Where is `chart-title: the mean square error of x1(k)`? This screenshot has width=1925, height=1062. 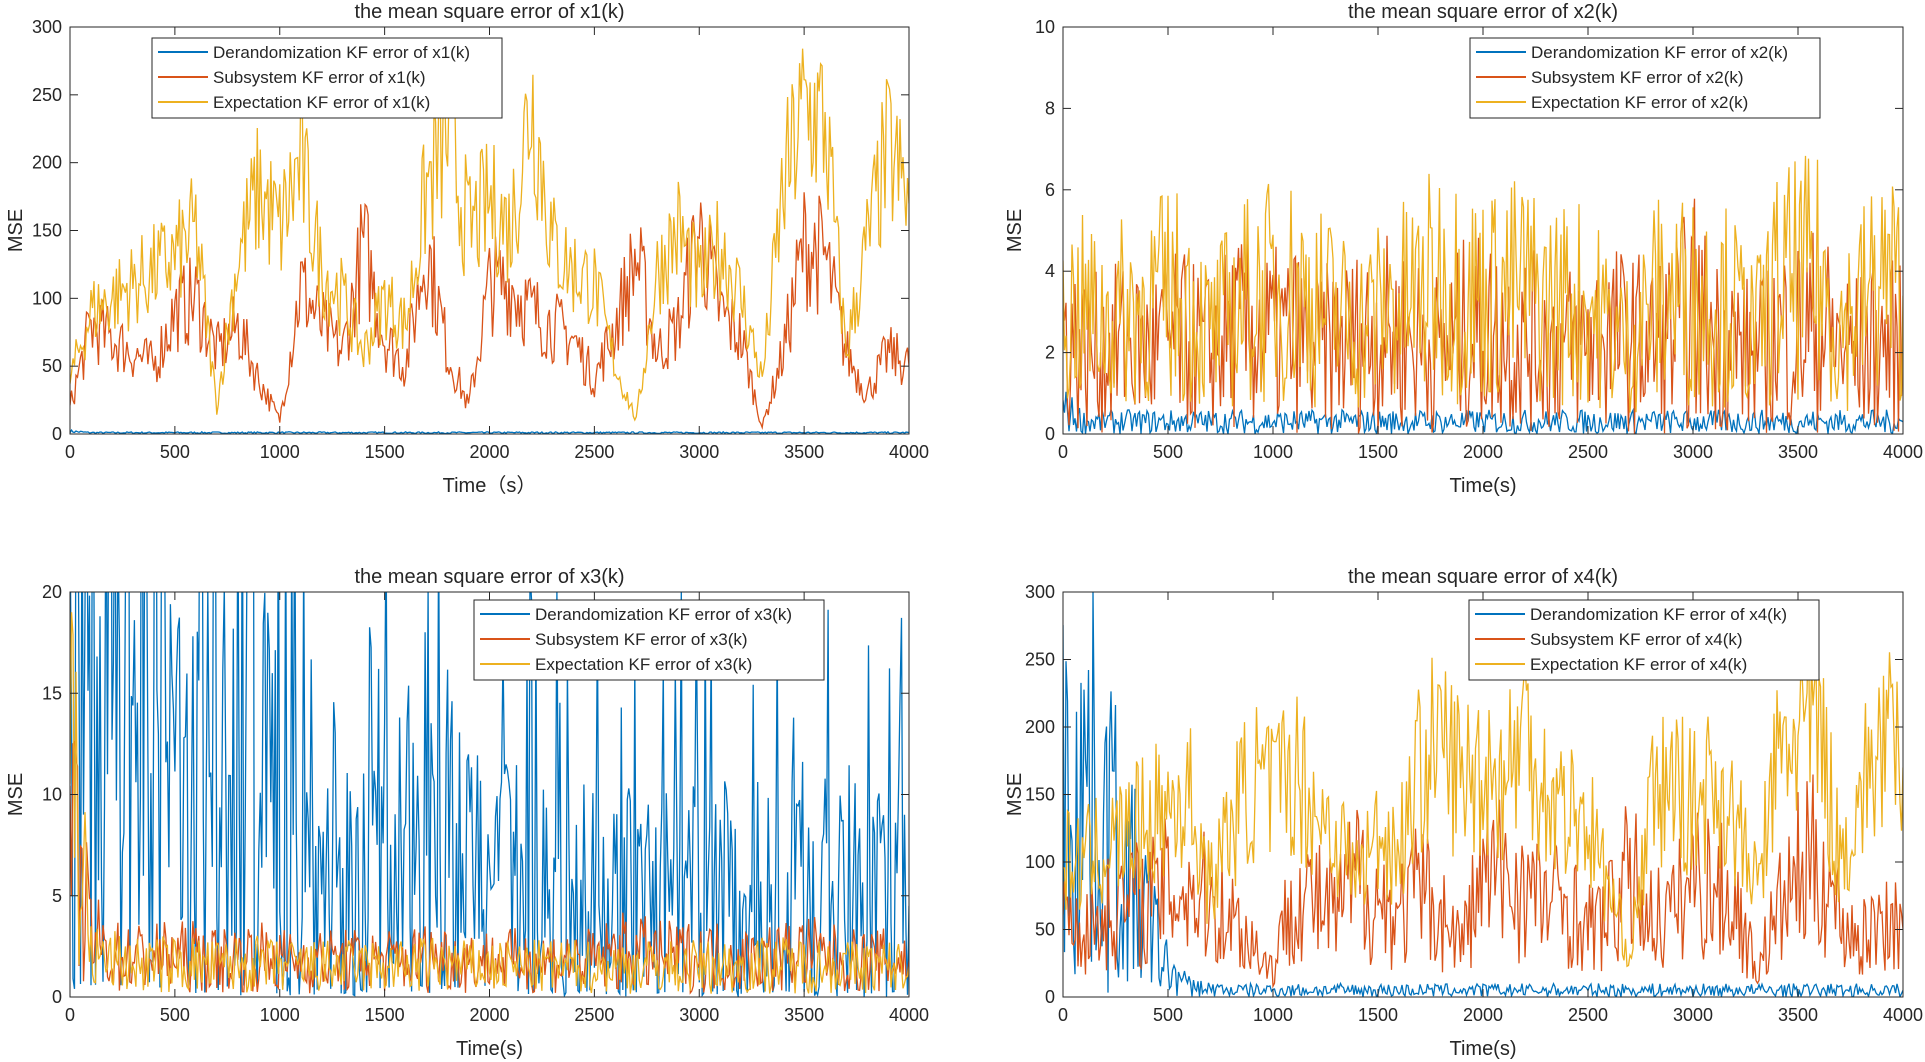
chart-title: the mean square error of x1(k) is located at coordinates (489, 12).